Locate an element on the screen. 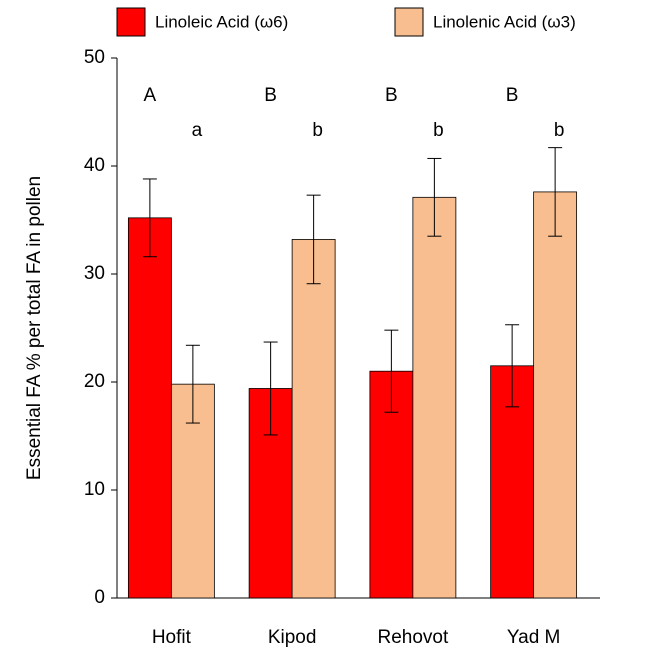 The width and height of the screenshot is (649, 659). y-tick-label: 10 is located at coordinates (94, 489).